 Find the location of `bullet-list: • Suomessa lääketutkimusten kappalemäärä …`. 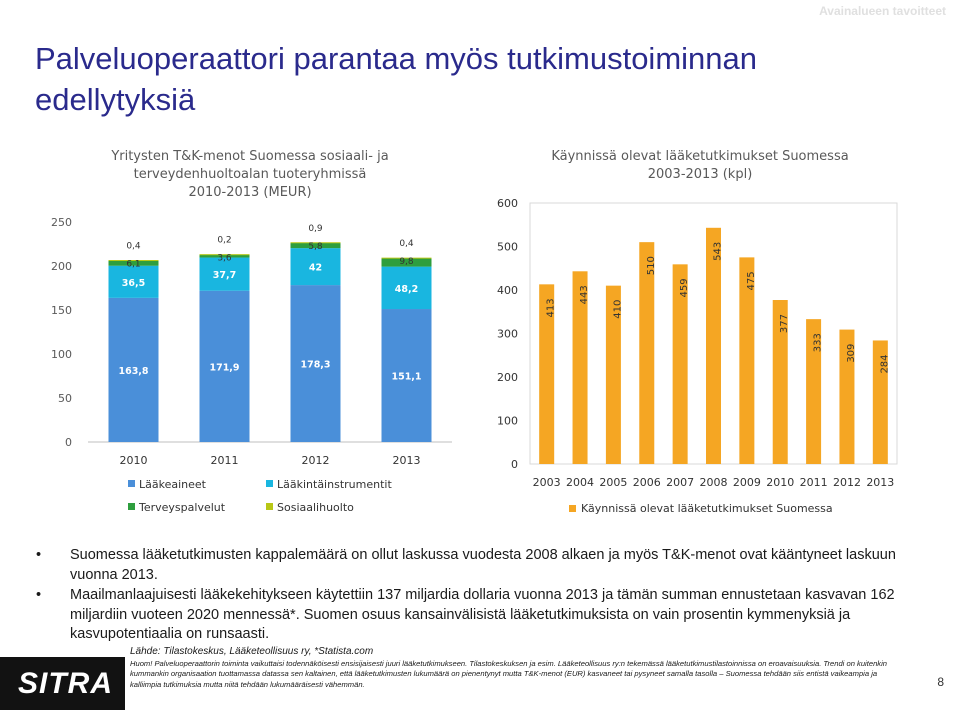

bullet-list: • Suomessa lääketutkimusten kappalemäärä … is located at coordinates (466, 596).